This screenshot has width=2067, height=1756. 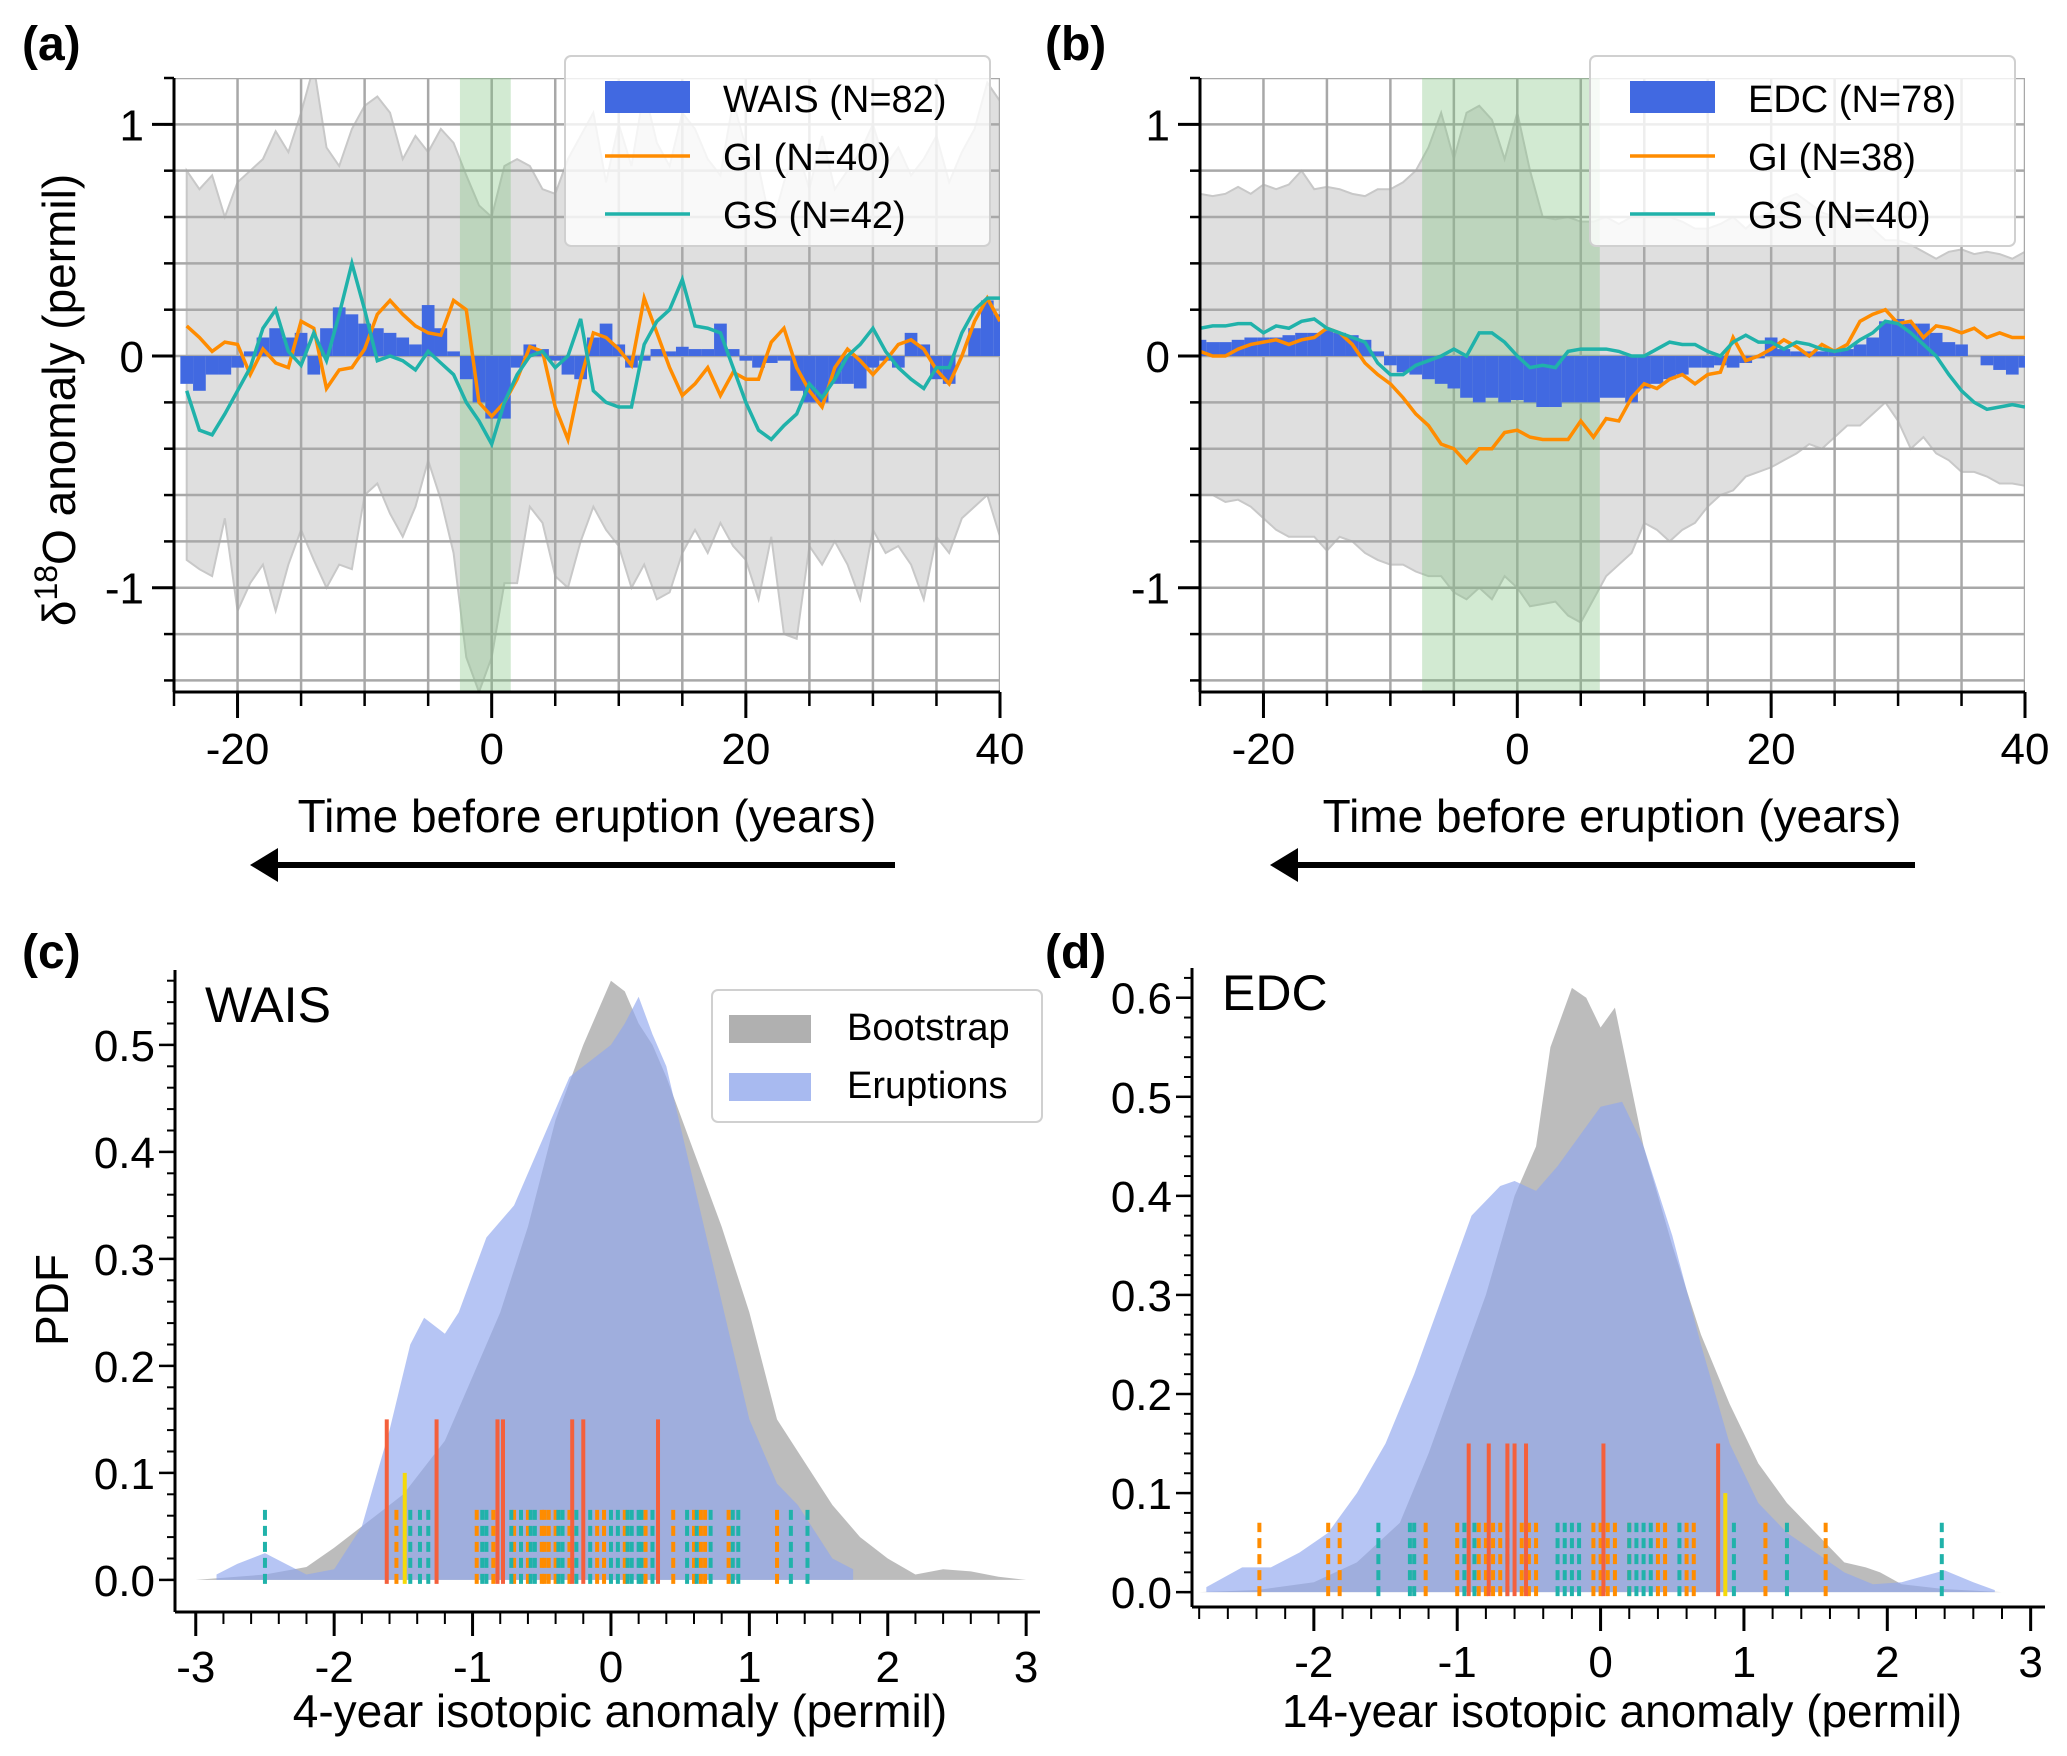 I want to click on y-axis-title-sup: 18, so click(x=46, y=583).